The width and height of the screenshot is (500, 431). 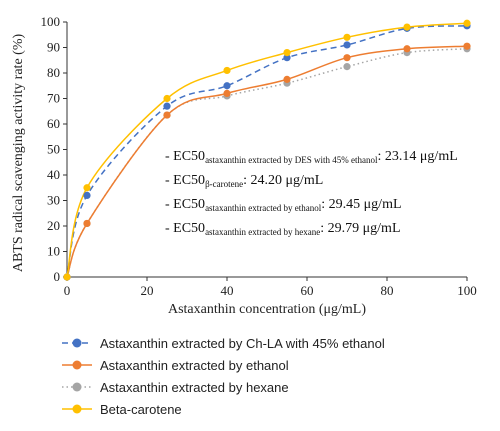 What do you see at coordinates (223, 409) in the screenshot?
I see `legend-item: Beta-carotene` at bounding box center [223, 409].